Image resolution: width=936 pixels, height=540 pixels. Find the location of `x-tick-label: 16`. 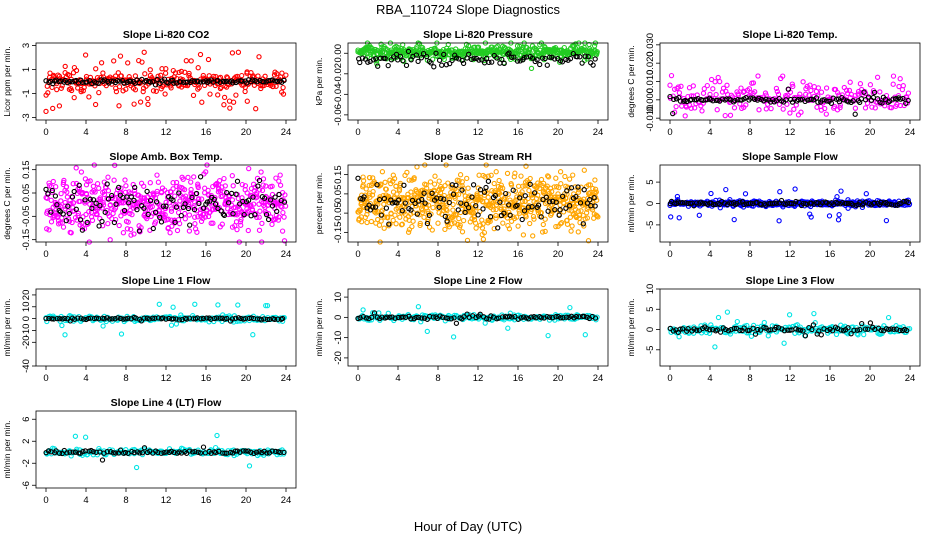

x-tick-label: 16 is located at coordinates (830, 378).